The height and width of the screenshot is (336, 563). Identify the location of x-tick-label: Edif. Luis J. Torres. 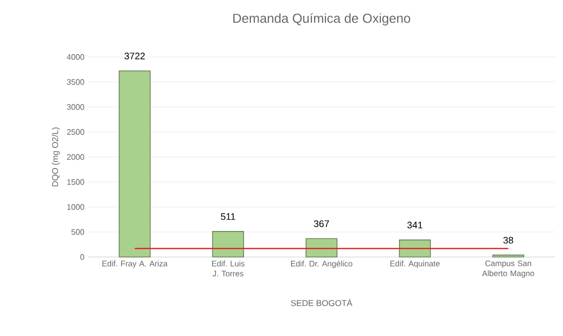
(228, 268).